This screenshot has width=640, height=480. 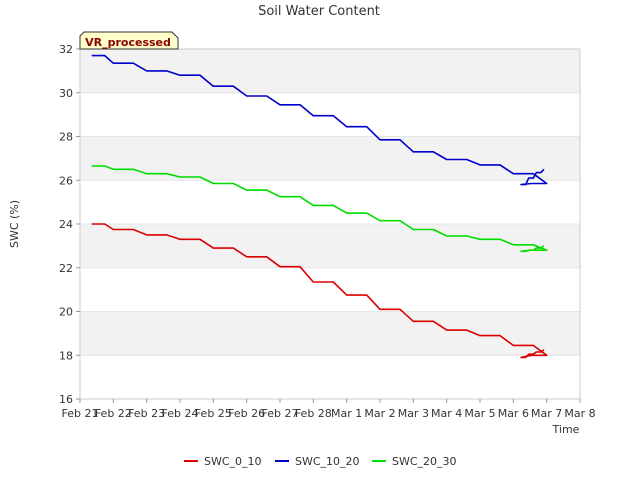 What do you see at coordinates (66, 93) in the screenshot?
I see `y-tick-label: 30` at bounding box center [66, 93].